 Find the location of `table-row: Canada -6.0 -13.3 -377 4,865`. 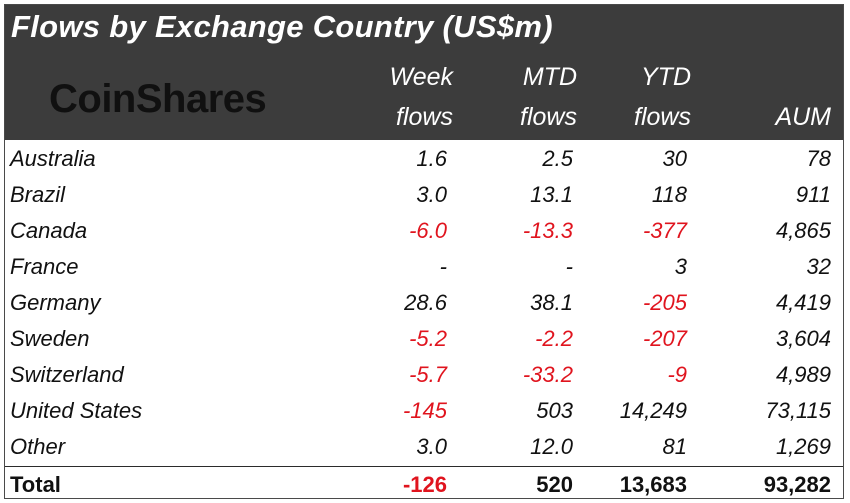

table-row: Canada -6.0 -13.3 -377 4,865 is located at coordinates (424, 231).